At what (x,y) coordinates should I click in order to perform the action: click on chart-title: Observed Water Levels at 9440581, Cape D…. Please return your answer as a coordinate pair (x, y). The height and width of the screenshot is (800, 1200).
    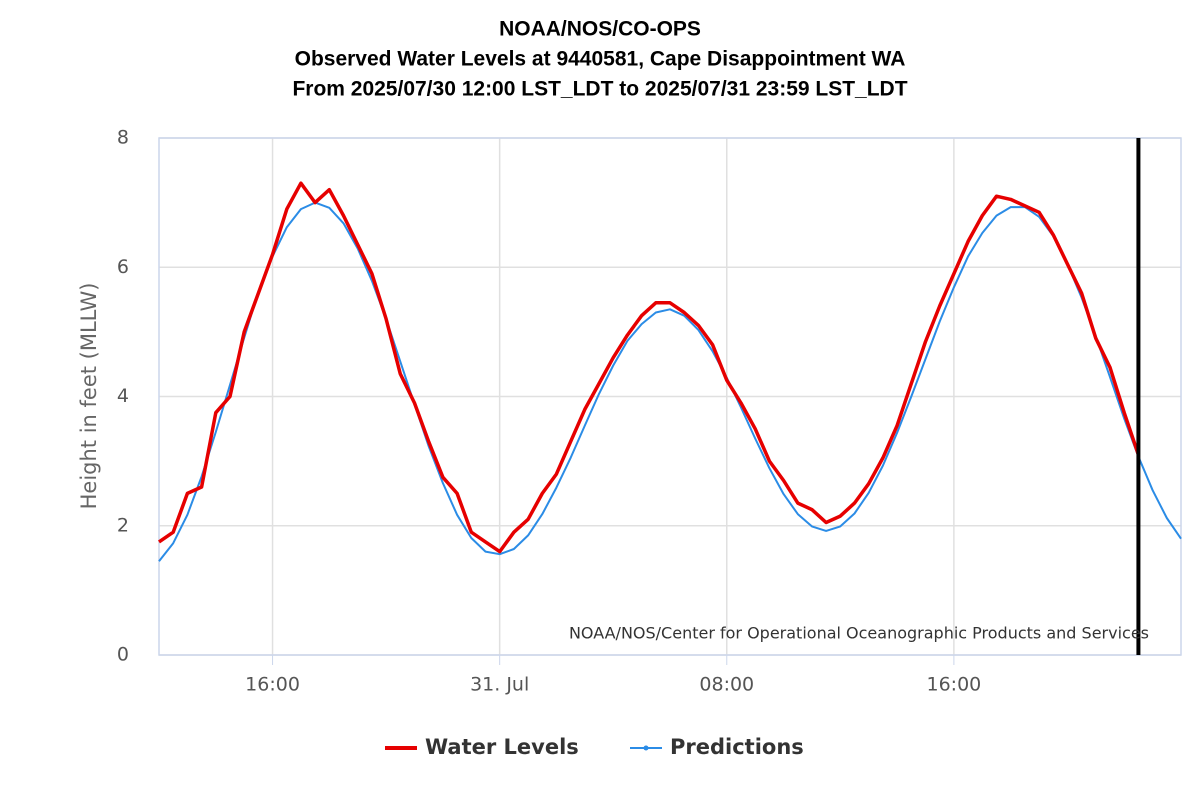
    Looking at the image, I should click on (600, 59).